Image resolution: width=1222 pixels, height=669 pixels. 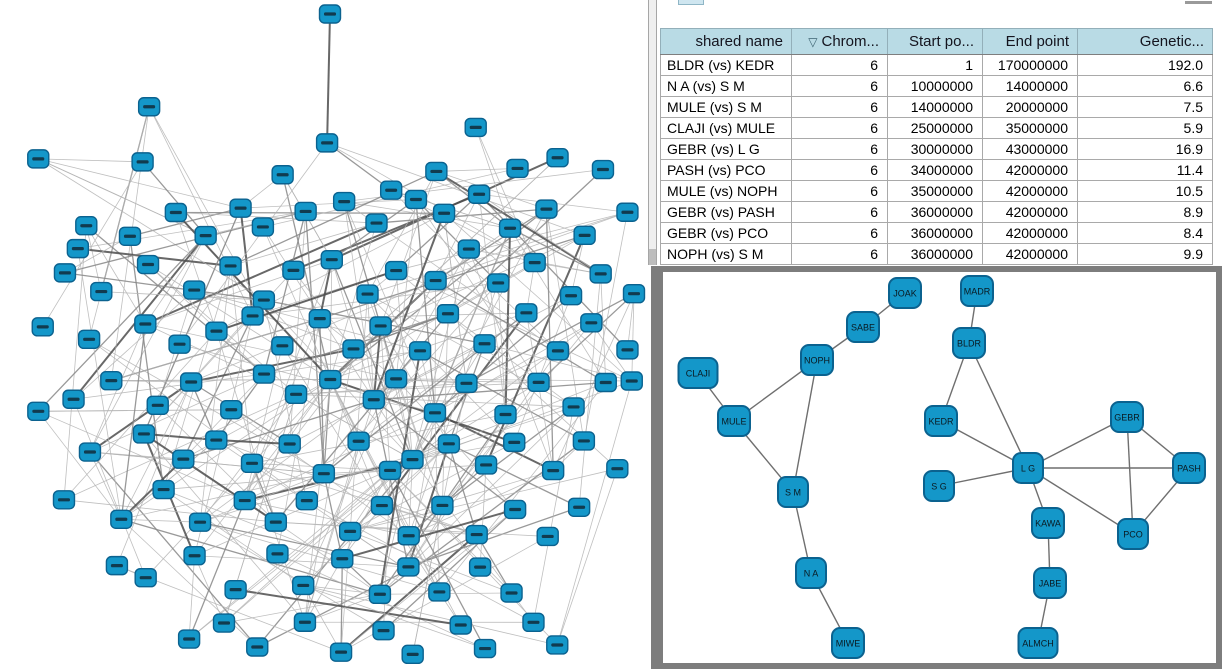 What do you see at coordinates (1030, 65) in the screenshot?
I see `cell-value: 170000000` at bounding box center [1030, 65].